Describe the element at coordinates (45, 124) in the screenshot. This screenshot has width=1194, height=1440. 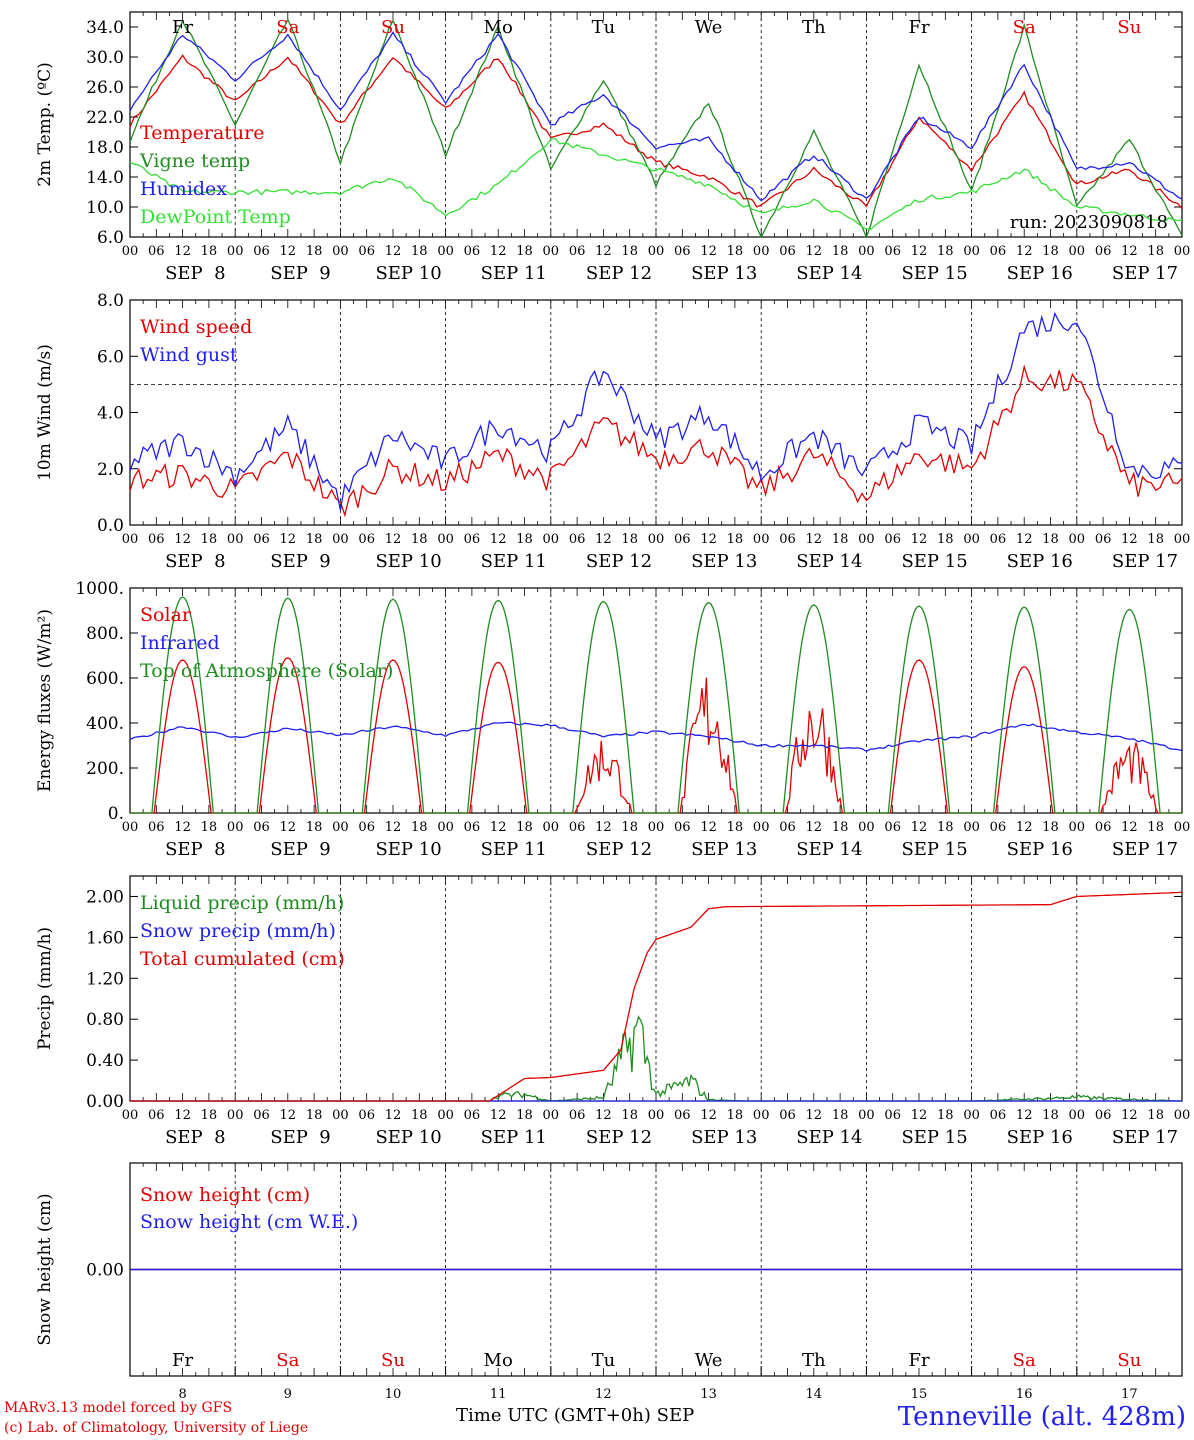
I see `y-axis-label: 2m Temp. (ºC)` at that location.